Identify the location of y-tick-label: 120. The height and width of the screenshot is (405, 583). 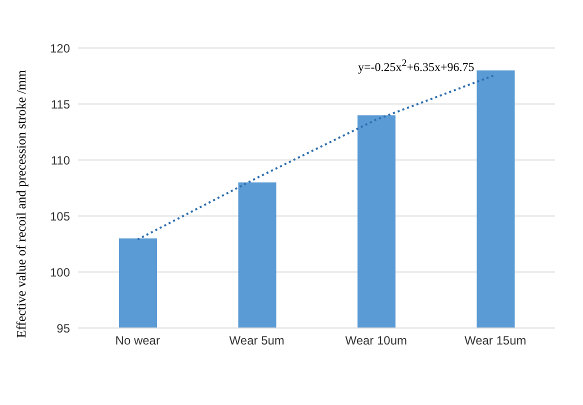
(60, 48).